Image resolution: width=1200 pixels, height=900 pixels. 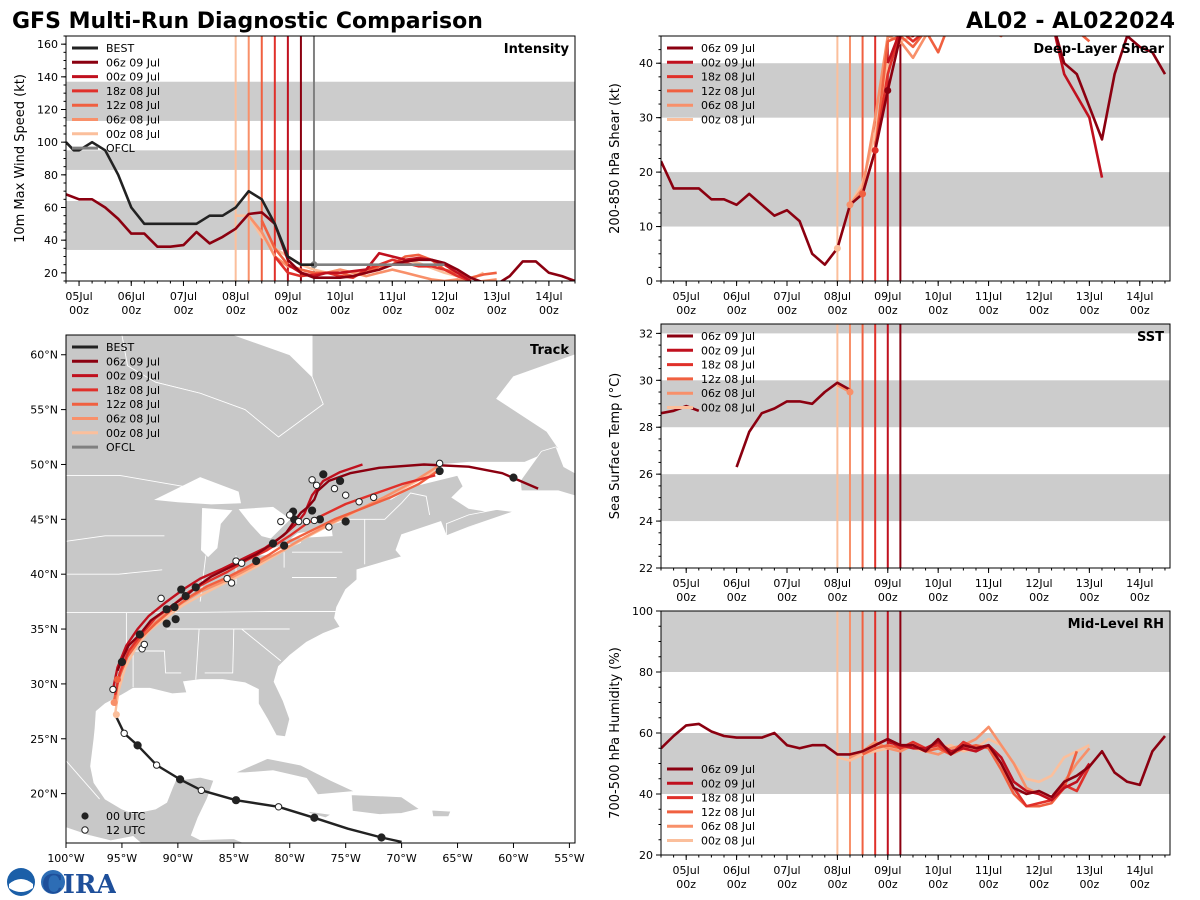 What do you see at coordinates (1116, 624) in the screenshot?
I see `rh-title: Mid-Level RH` at bounding box center [1116, 624].